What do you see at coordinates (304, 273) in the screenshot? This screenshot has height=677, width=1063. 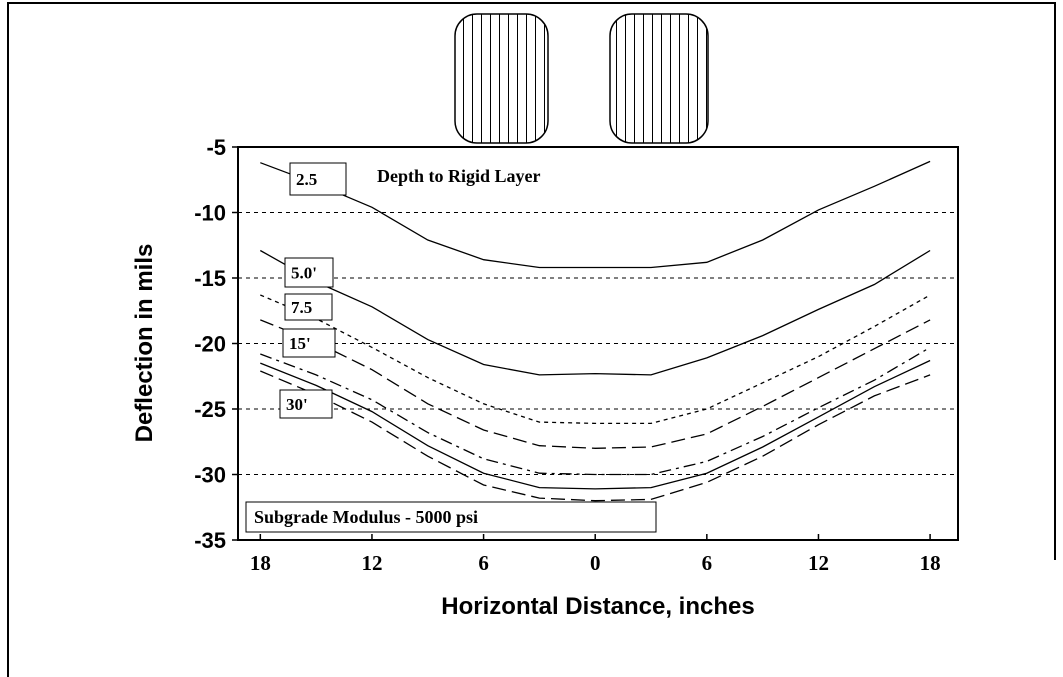 I see `series-label: 5.0'` at bounding box center [304, 273].